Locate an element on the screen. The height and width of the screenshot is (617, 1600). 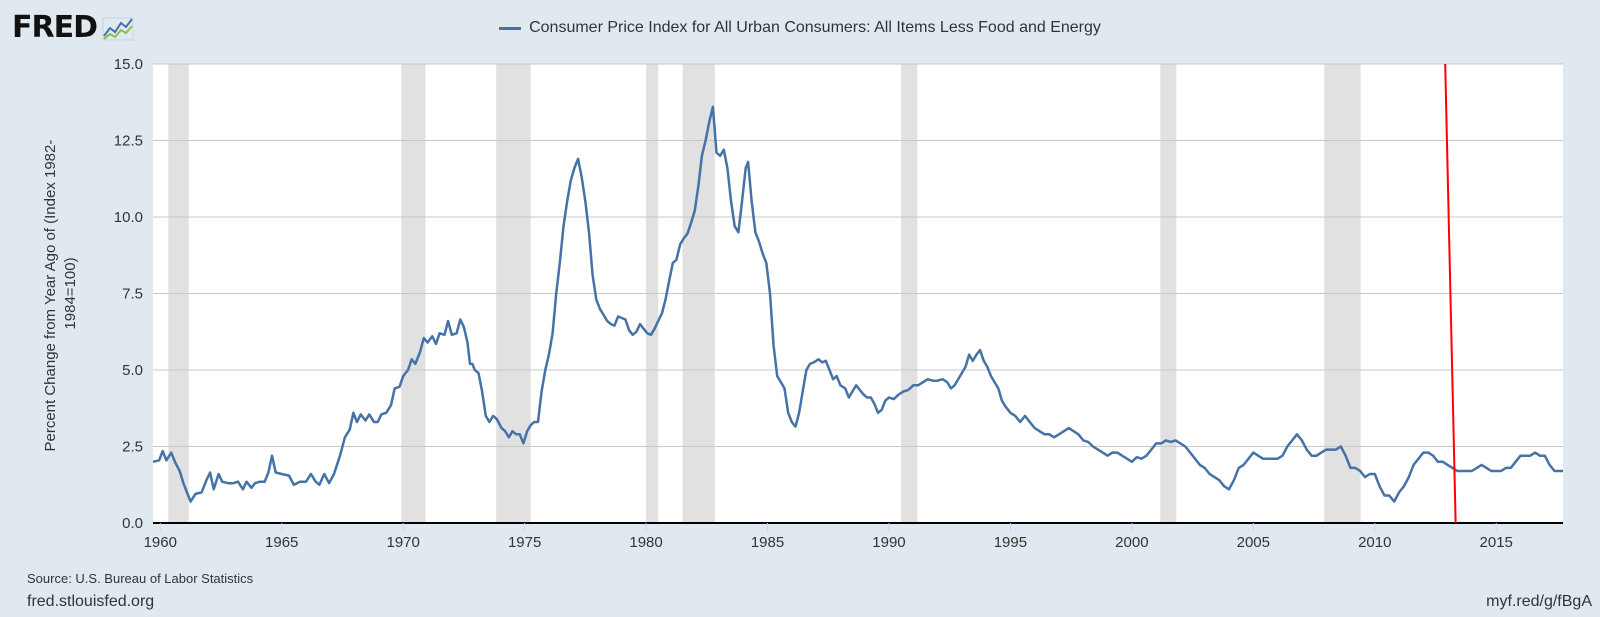
x-tick-label: 1980 is located at coordinates (645, 542).